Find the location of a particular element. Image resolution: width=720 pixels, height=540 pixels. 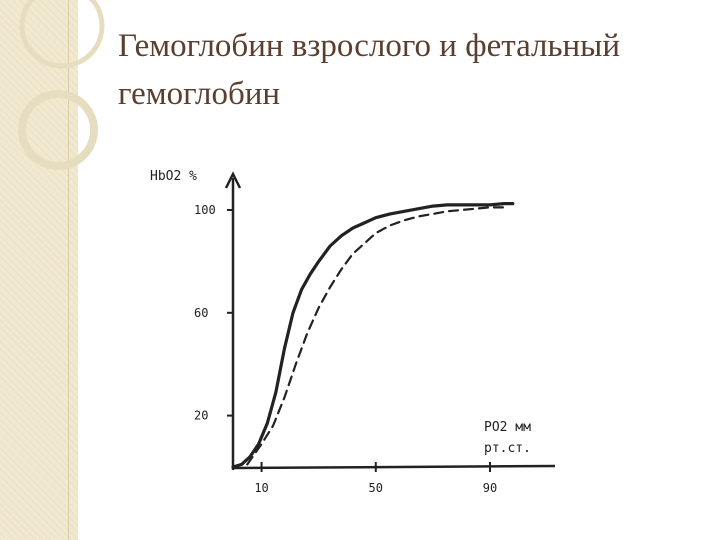

x-tick-label: 90 is located at coordinates (490, 488).